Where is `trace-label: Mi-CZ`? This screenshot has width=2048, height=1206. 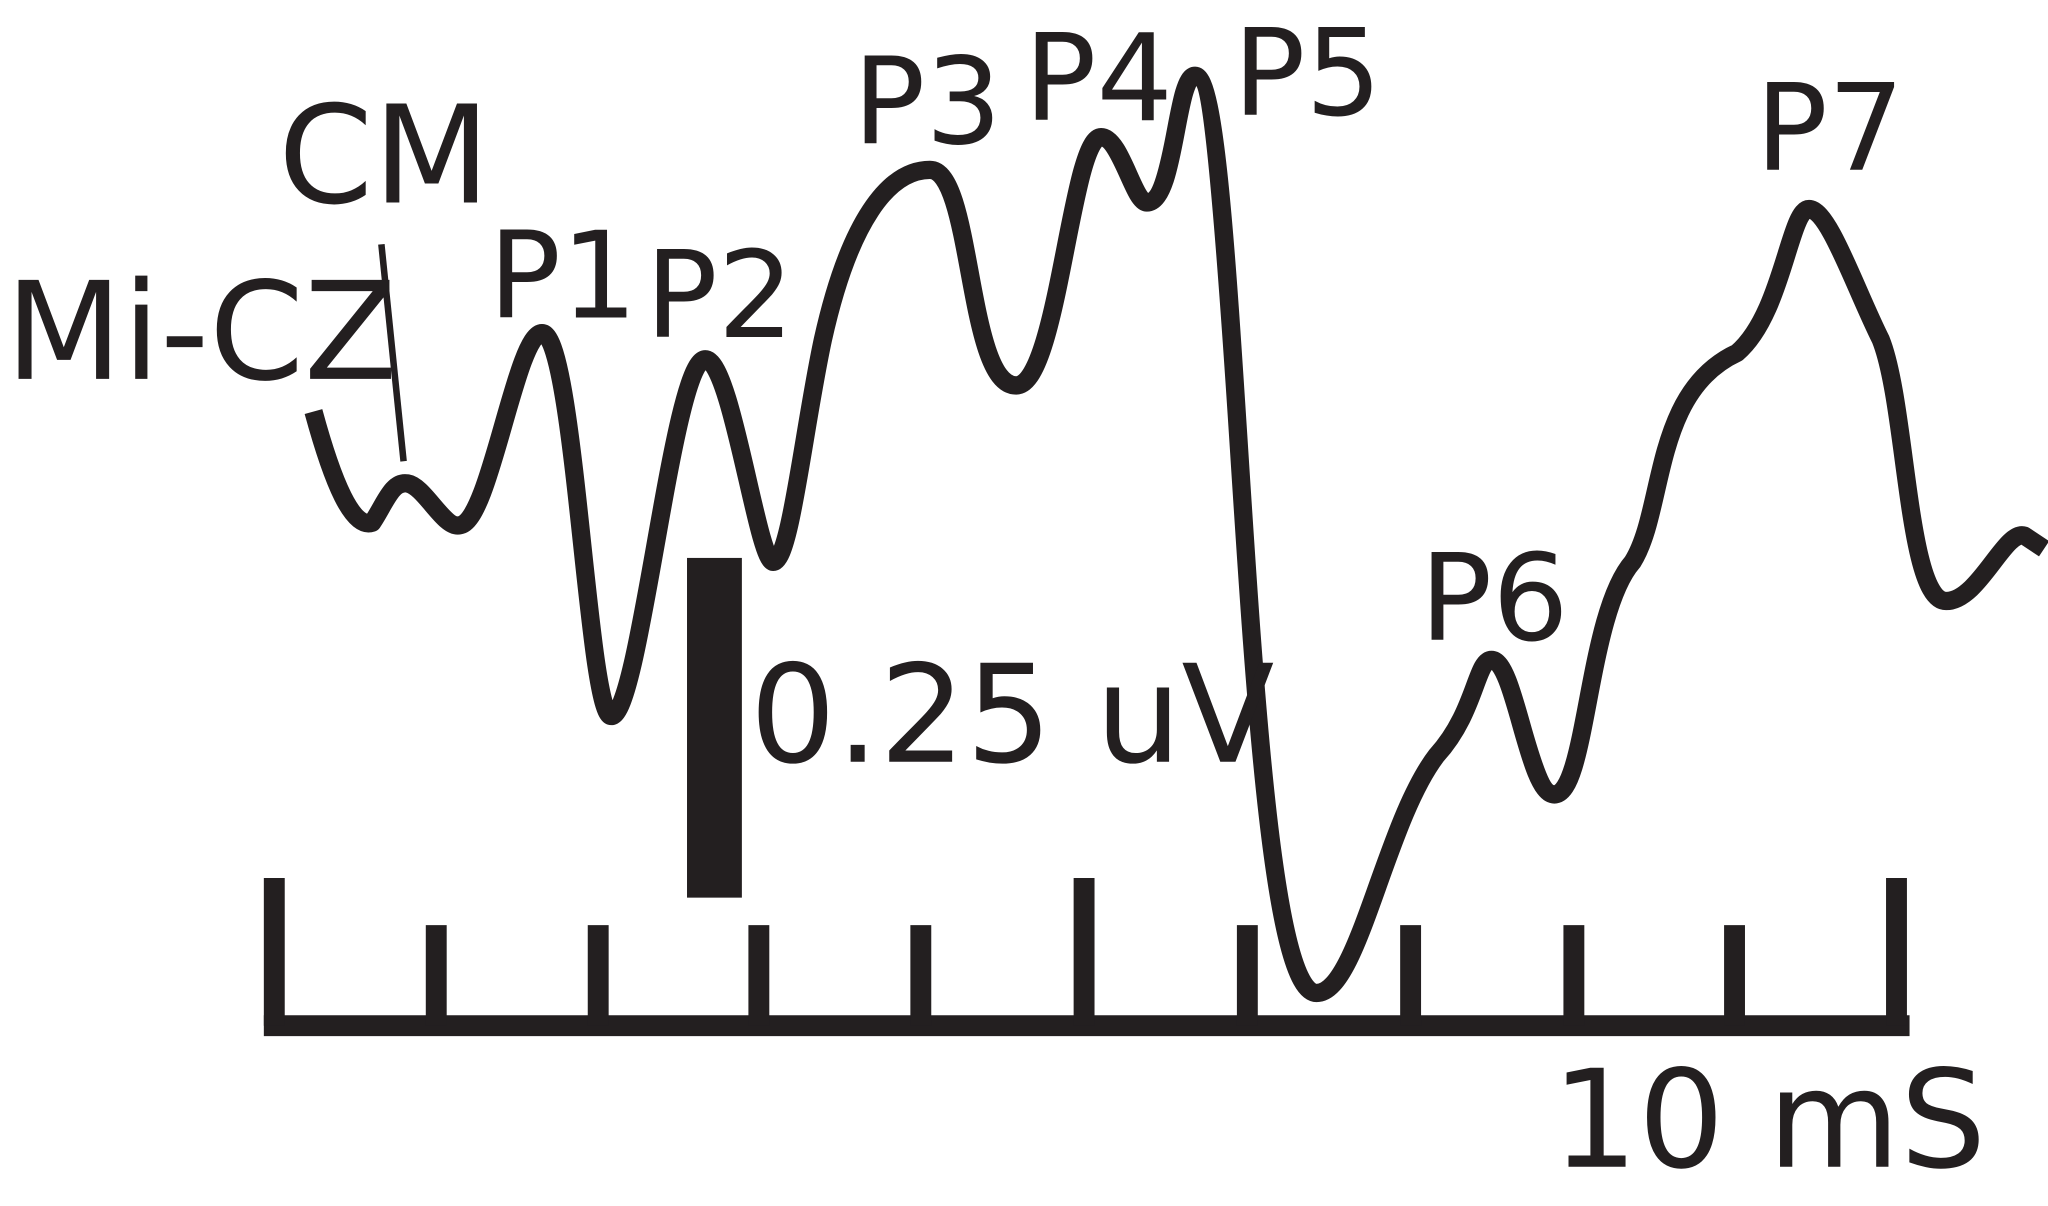
trace-label: Mi-CZ is located at coordinates (201, 333).